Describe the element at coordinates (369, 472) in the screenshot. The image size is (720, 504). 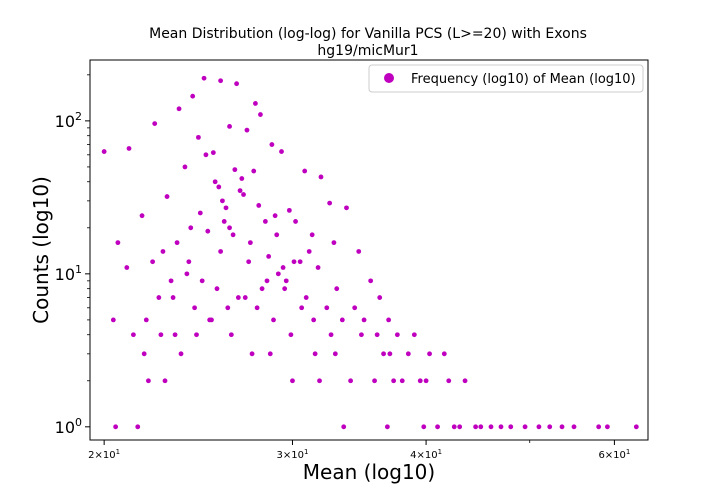
I see `x-axis-label: Mean (log10)` at that location.